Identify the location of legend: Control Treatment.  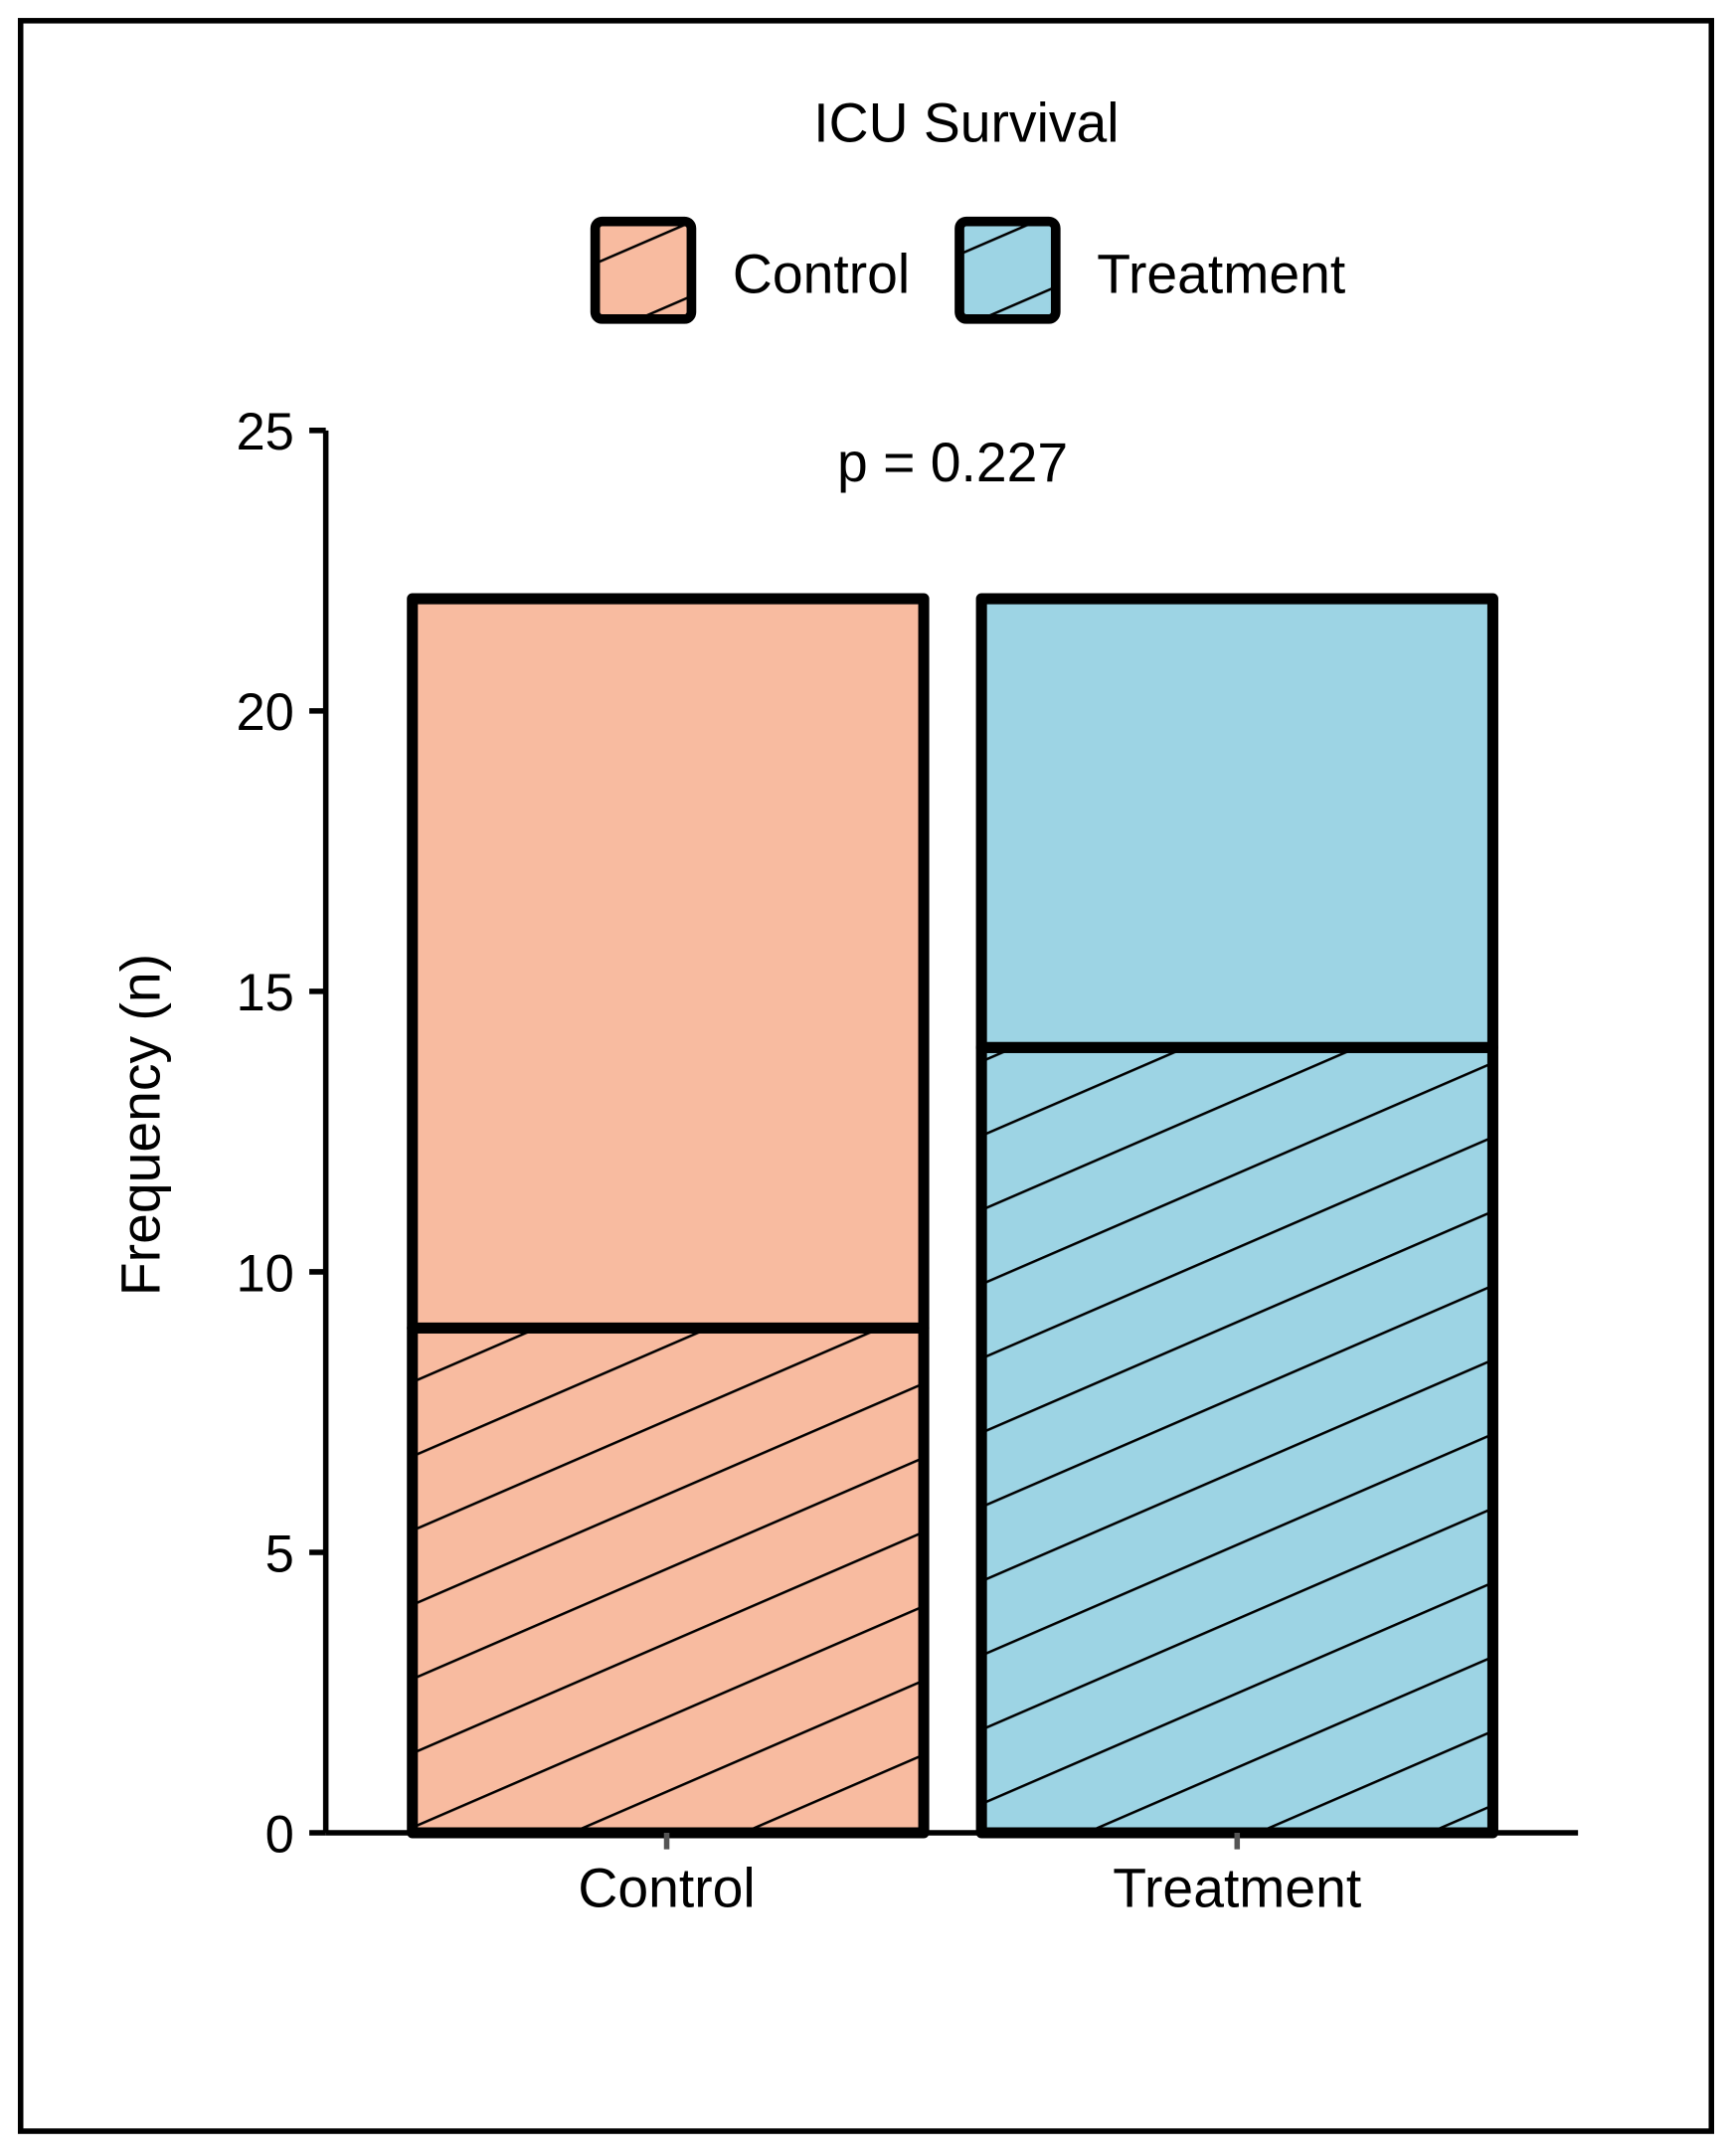
(968, 270).